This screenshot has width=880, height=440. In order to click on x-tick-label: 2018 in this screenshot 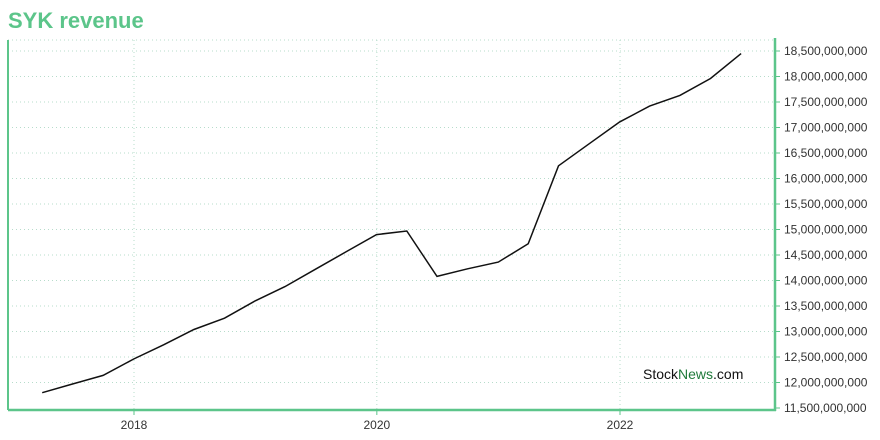, I will do `click(134, 425)`.